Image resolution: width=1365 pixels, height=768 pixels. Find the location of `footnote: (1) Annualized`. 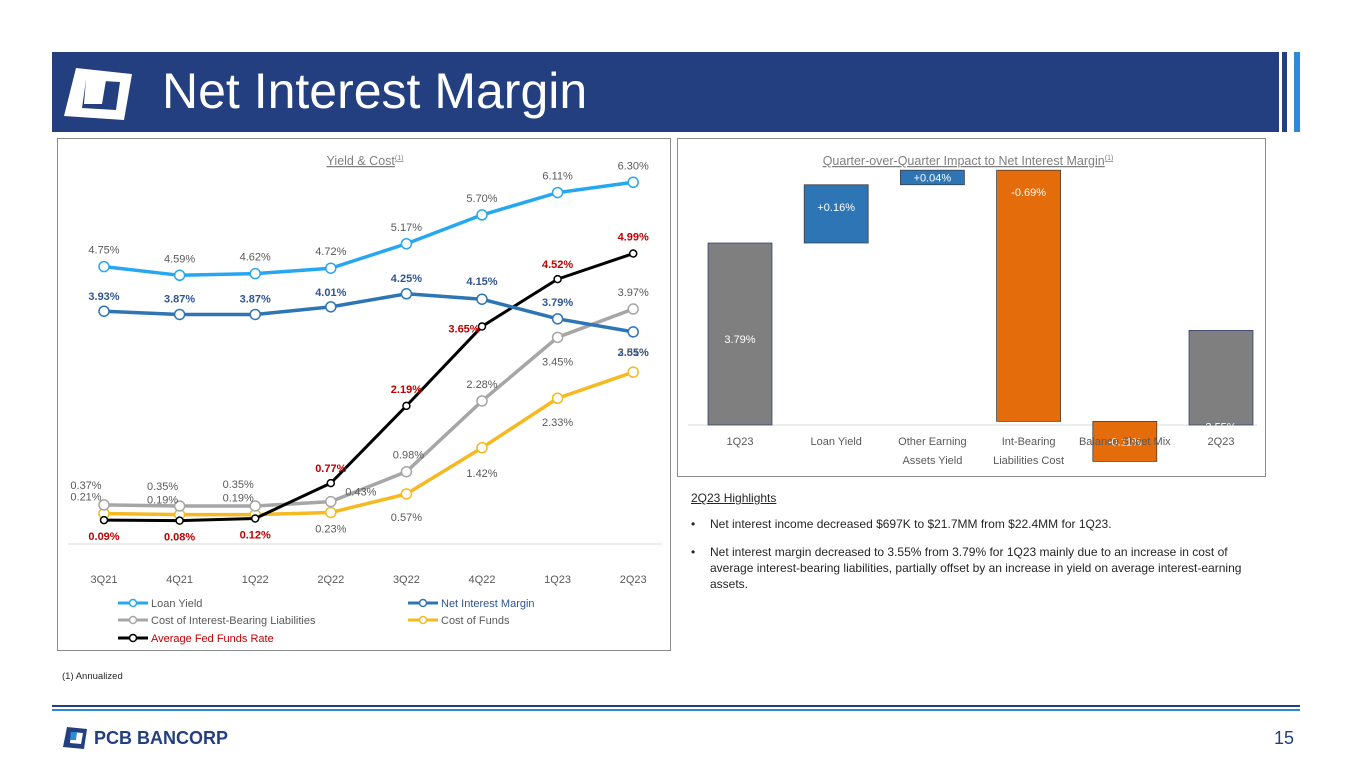

footnote: (1) Annualized is located at coordinates (92, 676).